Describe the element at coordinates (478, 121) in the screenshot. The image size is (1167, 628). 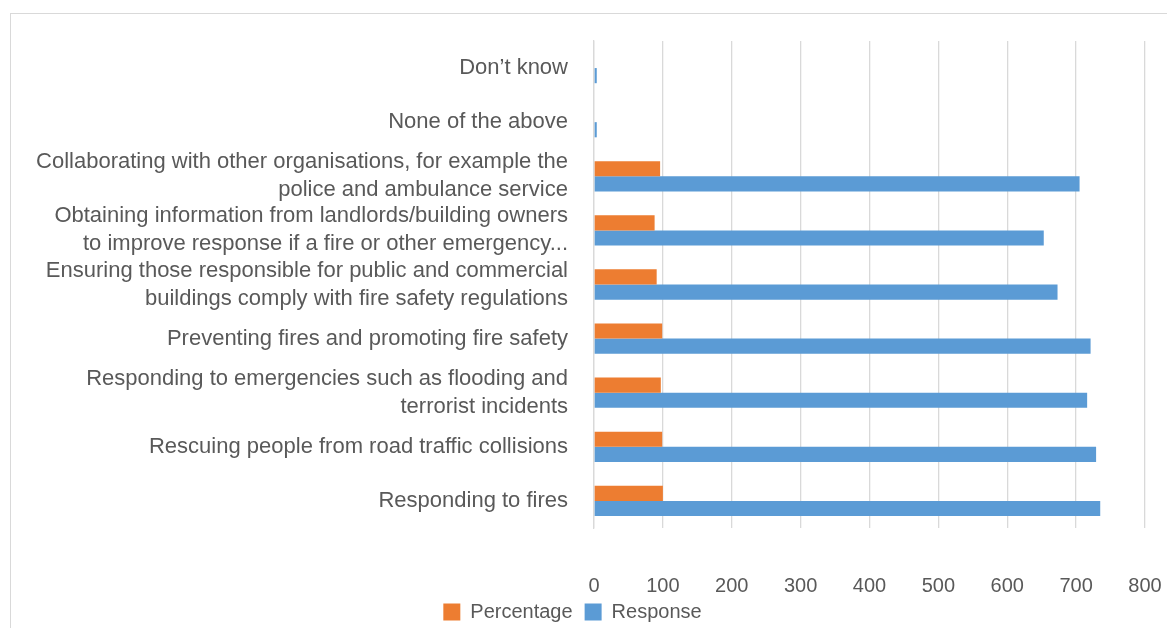
I see `y-tick-label: None of the above` at that location.